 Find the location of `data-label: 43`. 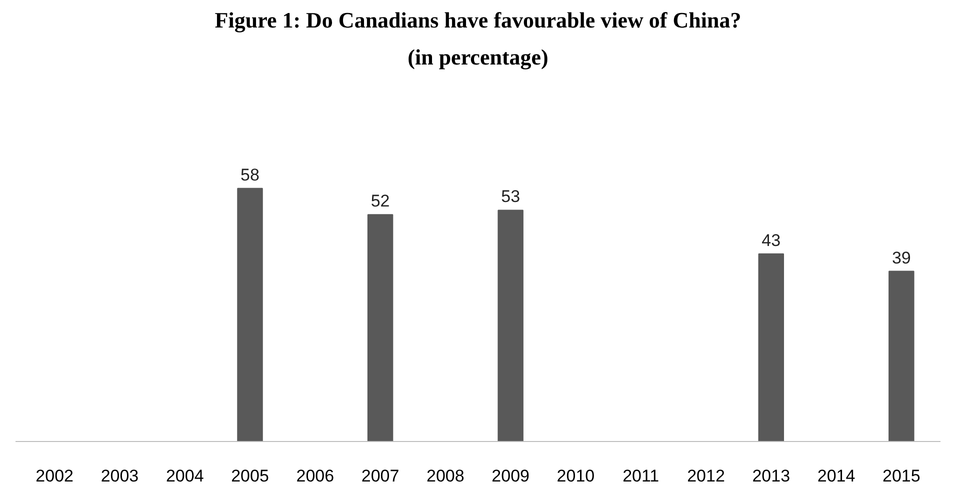

data-label: 43 is located at coordinates (771, 240).